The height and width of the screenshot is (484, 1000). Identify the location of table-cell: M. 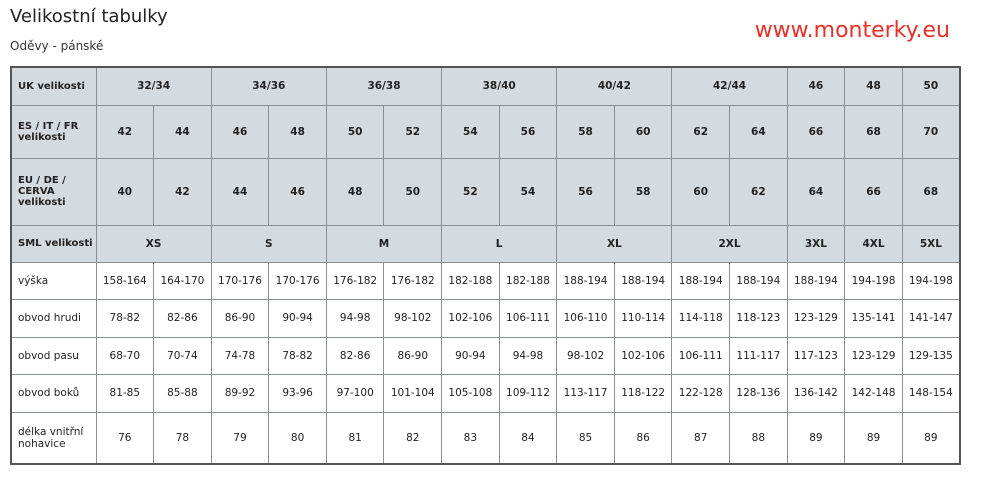
(384, 243).